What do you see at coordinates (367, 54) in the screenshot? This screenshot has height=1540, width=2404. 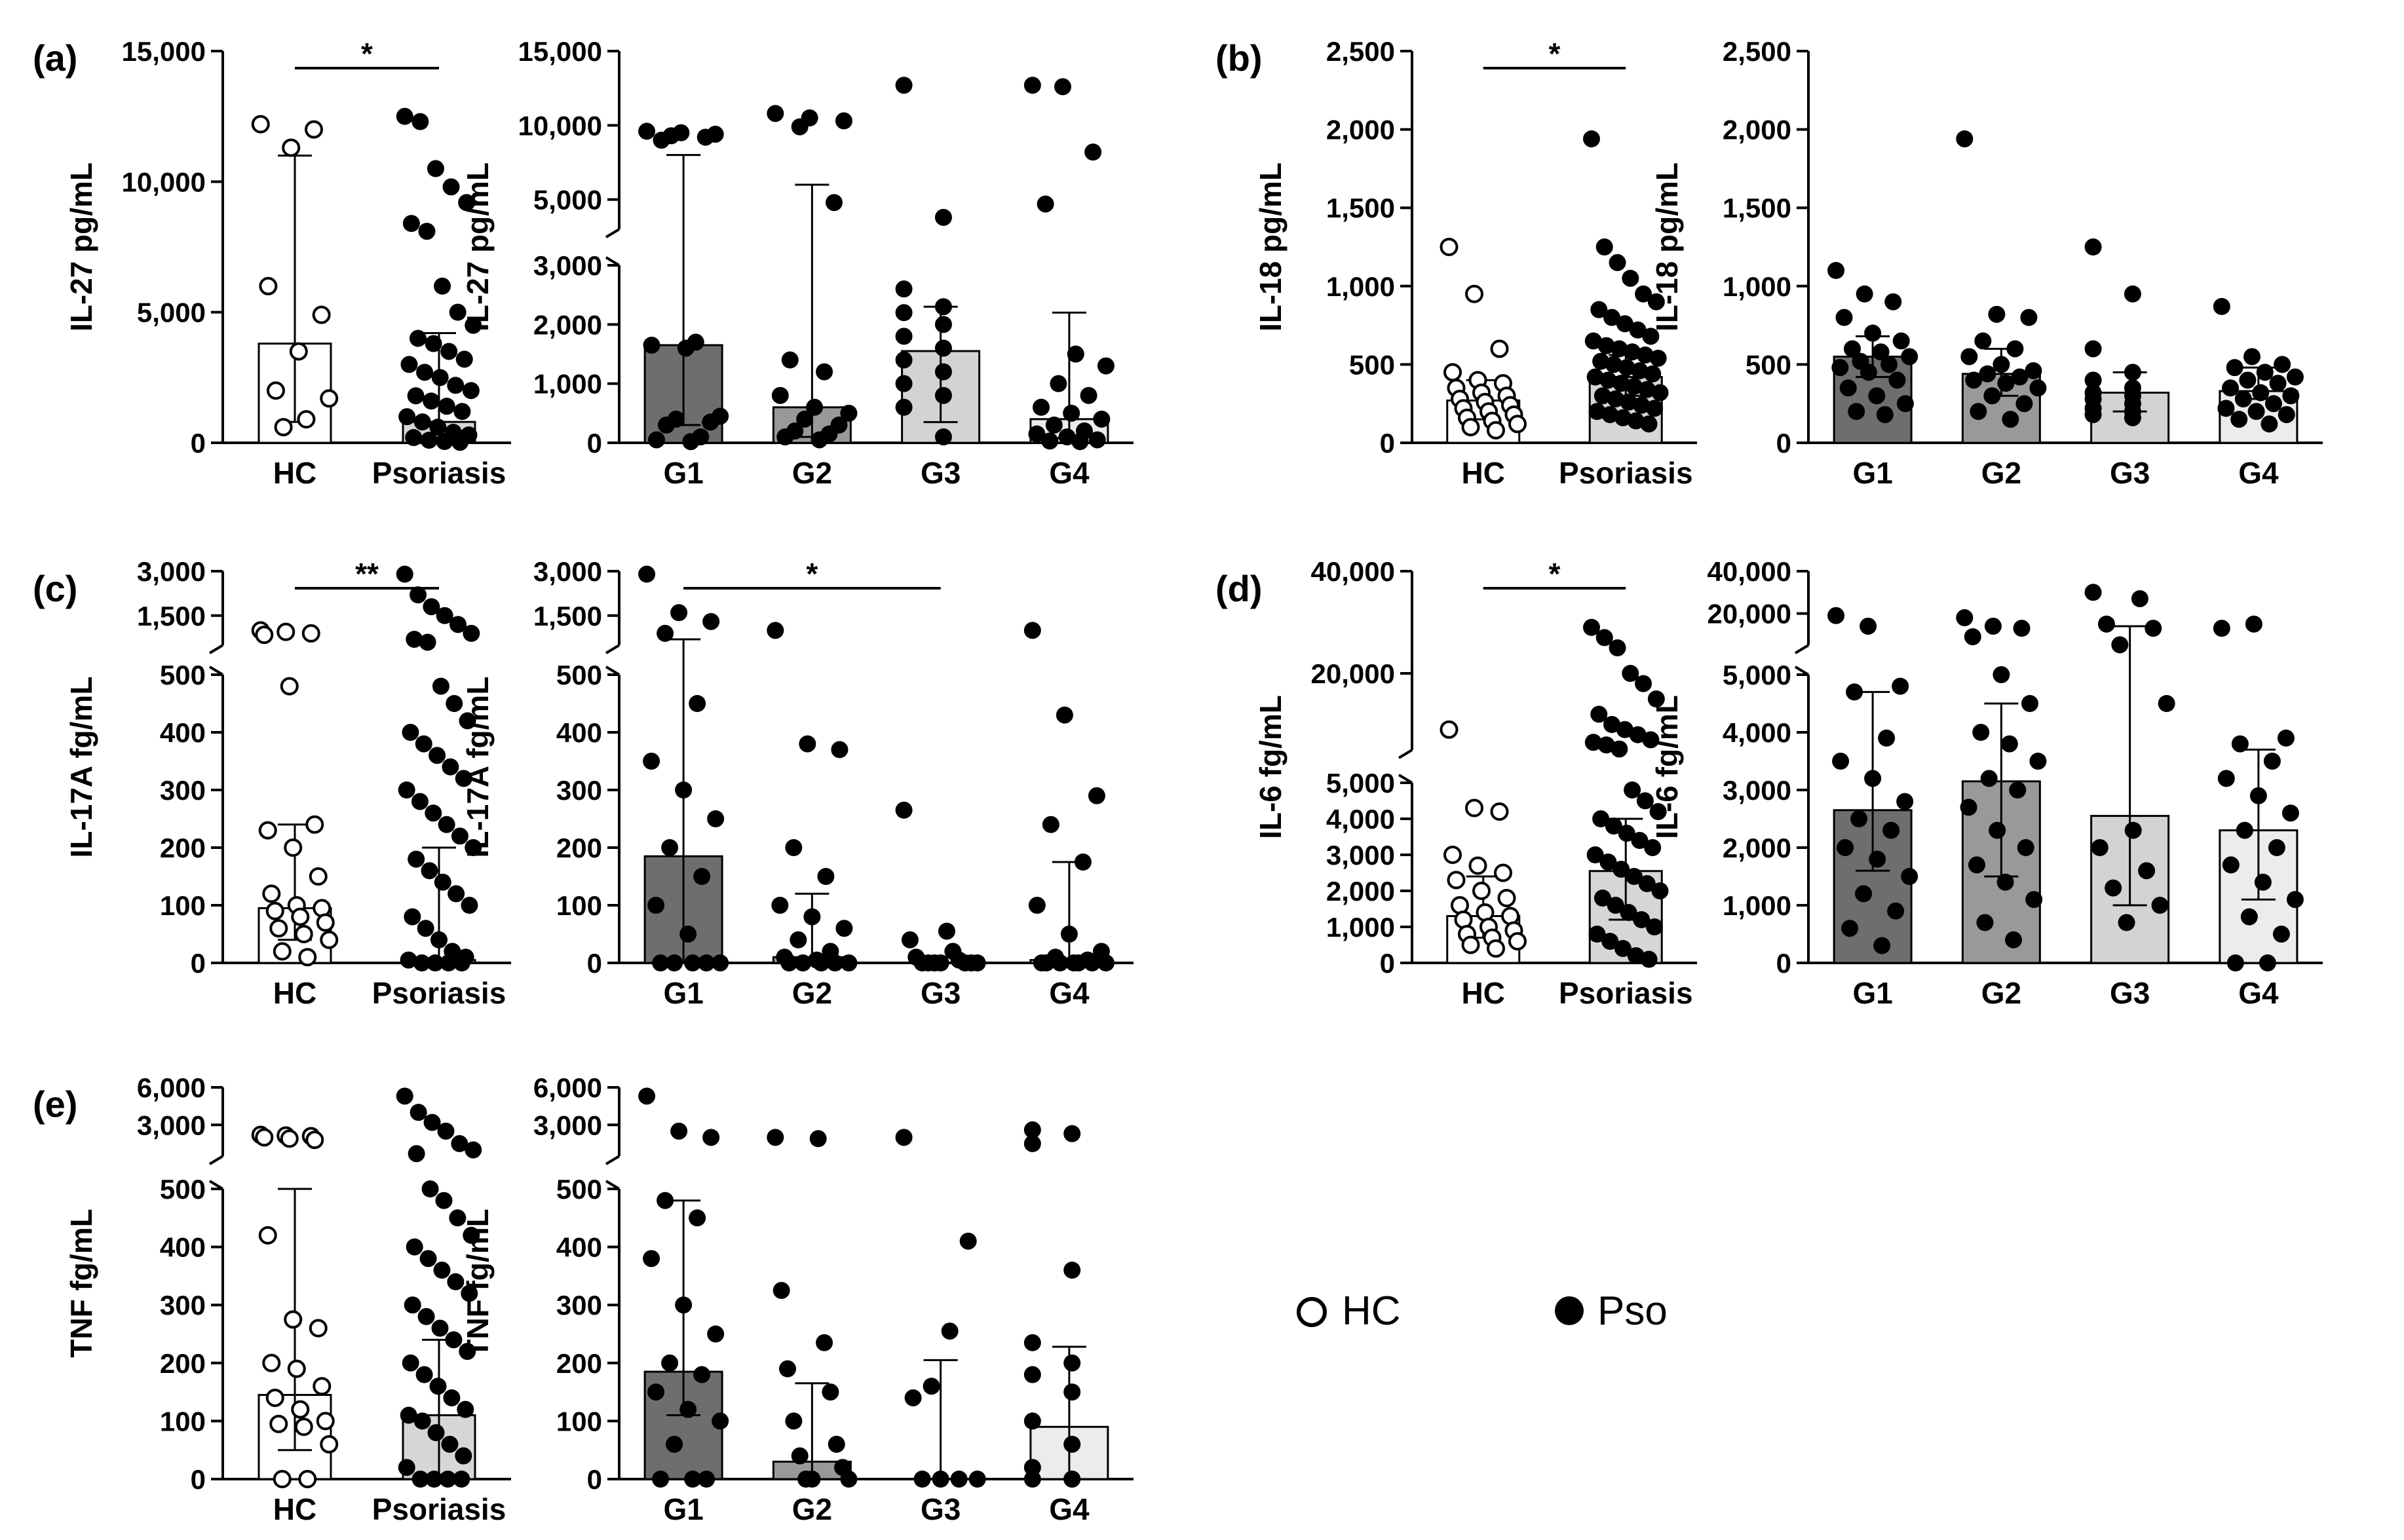 I see `significance-label: *` at bounding box center [367, 54].